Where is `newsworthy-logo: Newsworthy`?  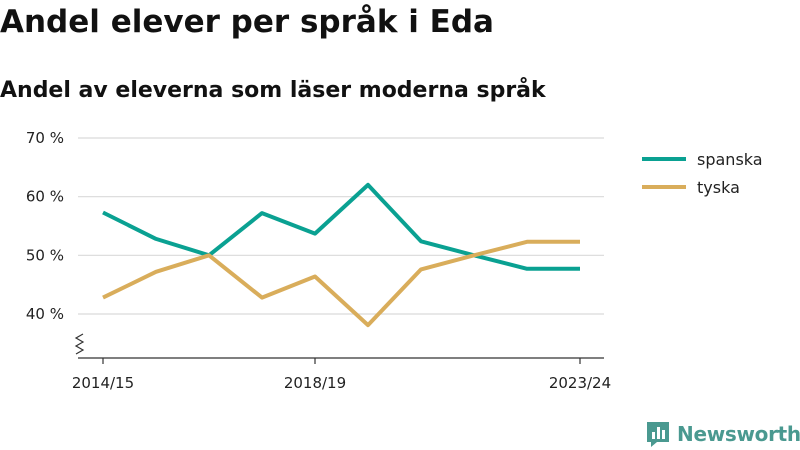
newsworthy-logo: Newsworthy is located at coordinates (722, 434).